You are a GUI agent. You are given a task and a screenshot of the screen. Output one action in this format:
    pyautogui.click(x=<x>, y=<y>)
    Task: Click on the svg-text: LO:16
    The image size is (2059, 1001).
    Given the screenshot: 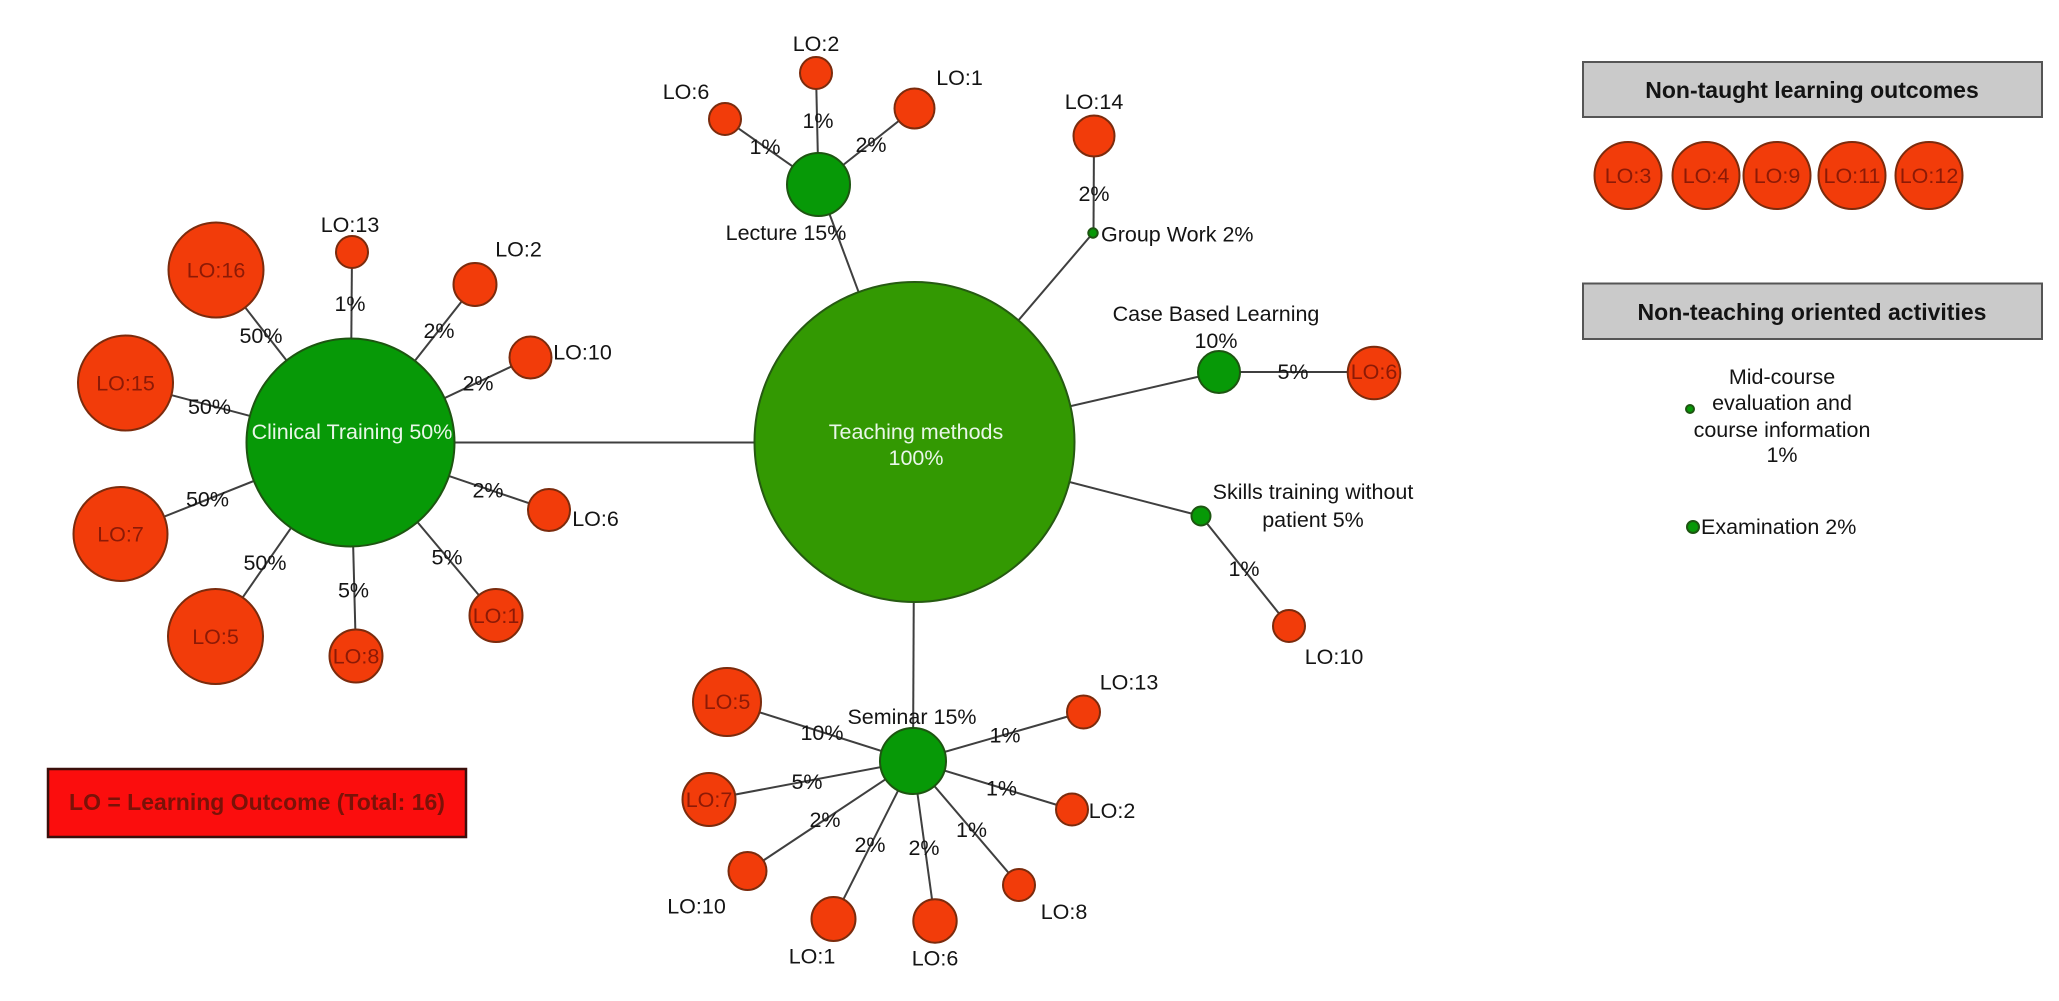 What is the action you would take?
    pyautogui.click(x=216, y=271)
    